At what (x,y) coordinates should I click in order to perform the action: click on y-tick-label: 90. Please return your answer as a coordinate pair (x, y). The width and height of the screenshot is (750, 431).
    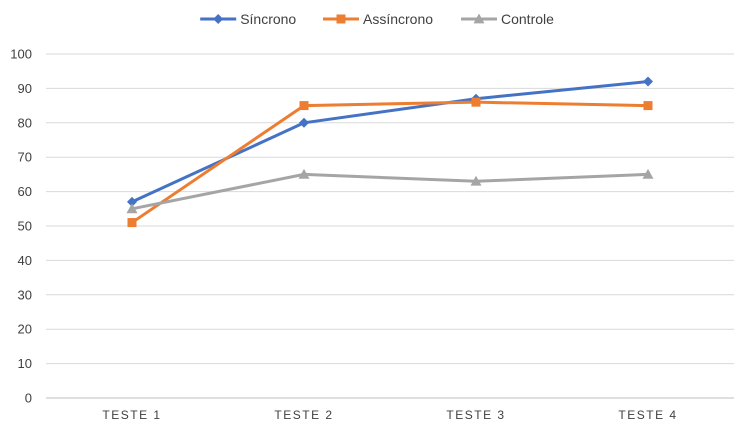
    Looking at the image, I should click on (25, 88).